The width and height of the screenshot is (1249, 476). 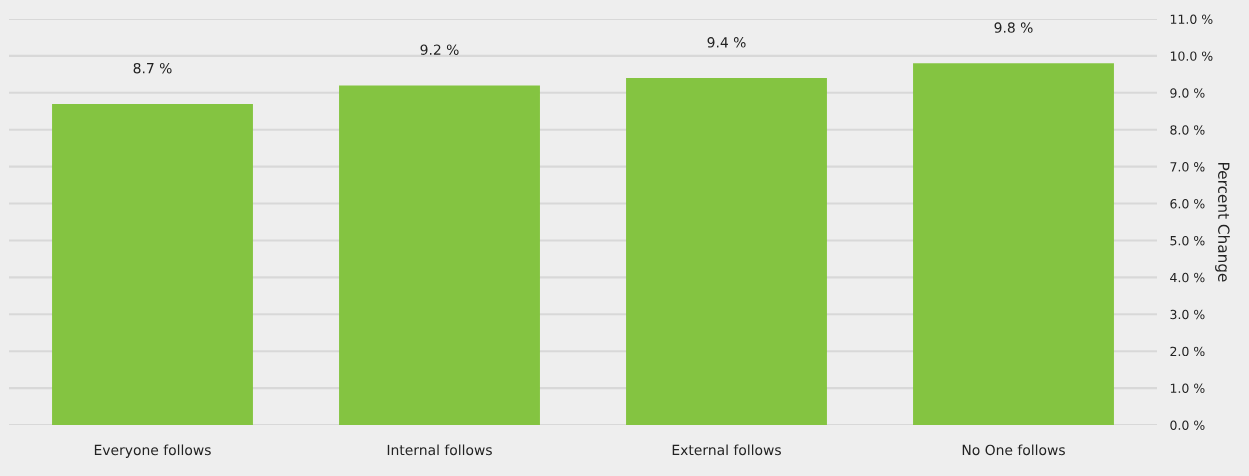 What do you see at coordinates (1013, 27) in the screenshot?
I see `data-label: 9.8 %` at bounding box center [1013, 27].